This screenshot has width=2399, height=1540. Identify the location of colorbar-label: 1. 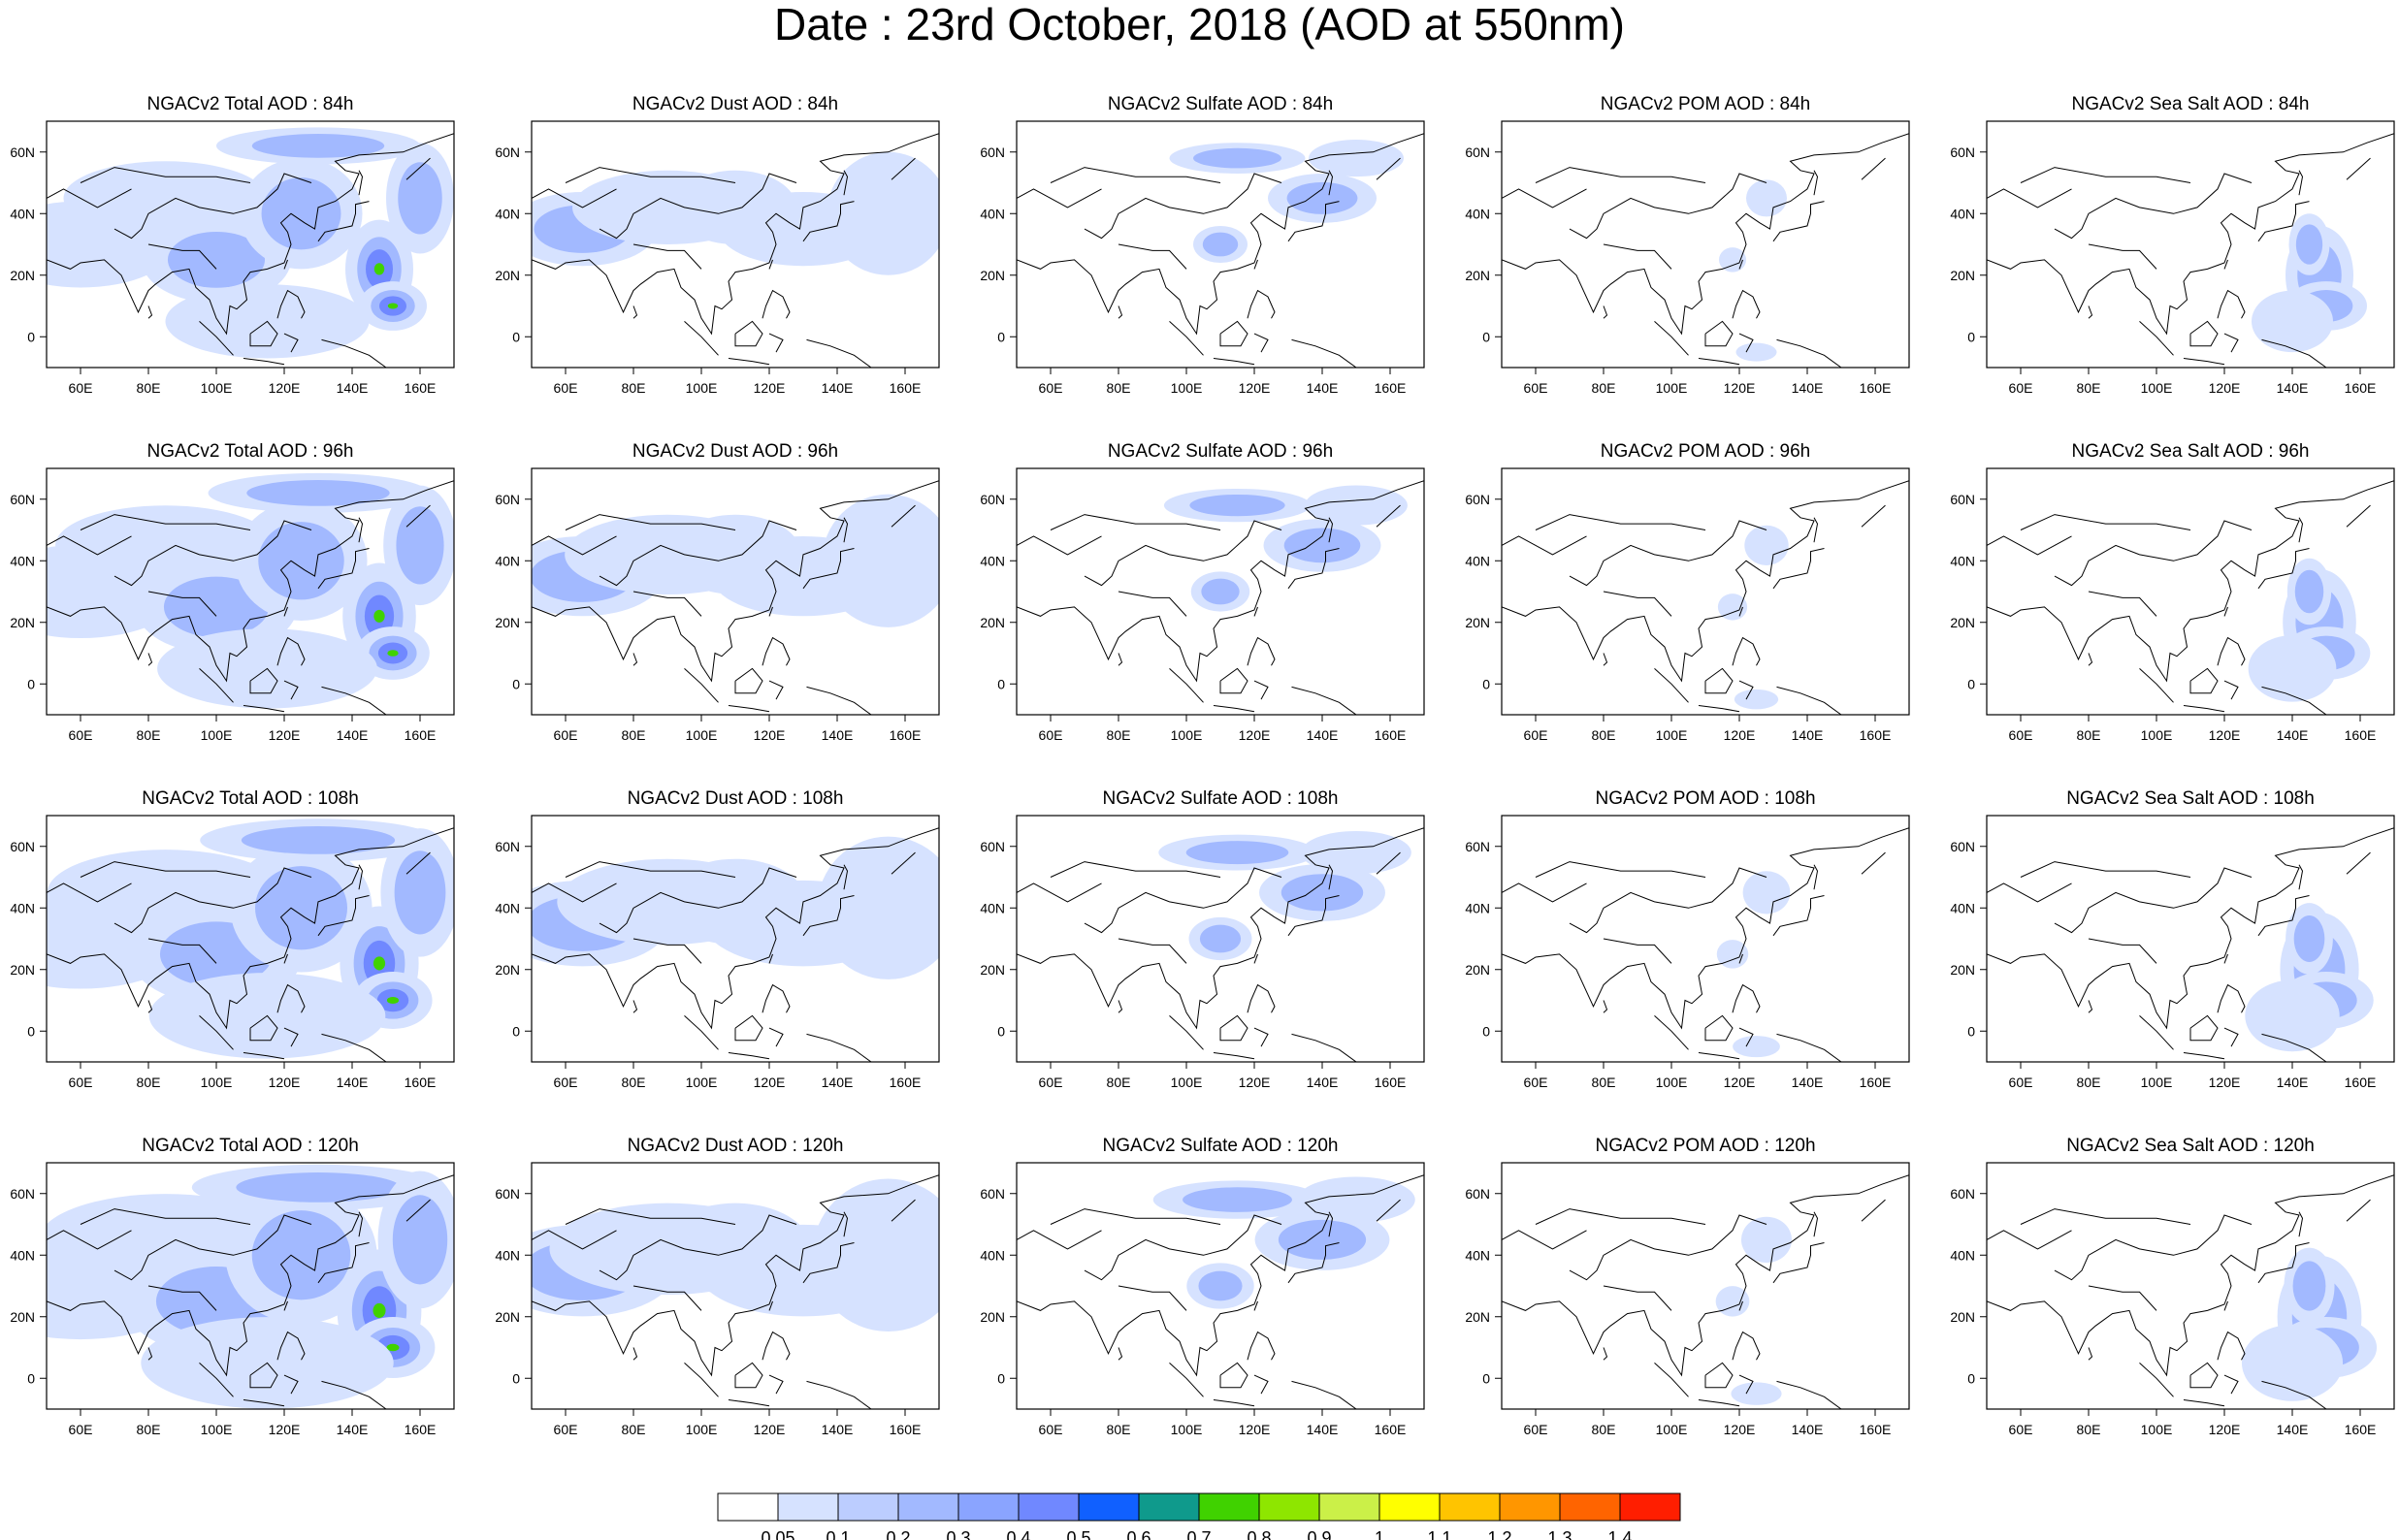
(1380, 1534).